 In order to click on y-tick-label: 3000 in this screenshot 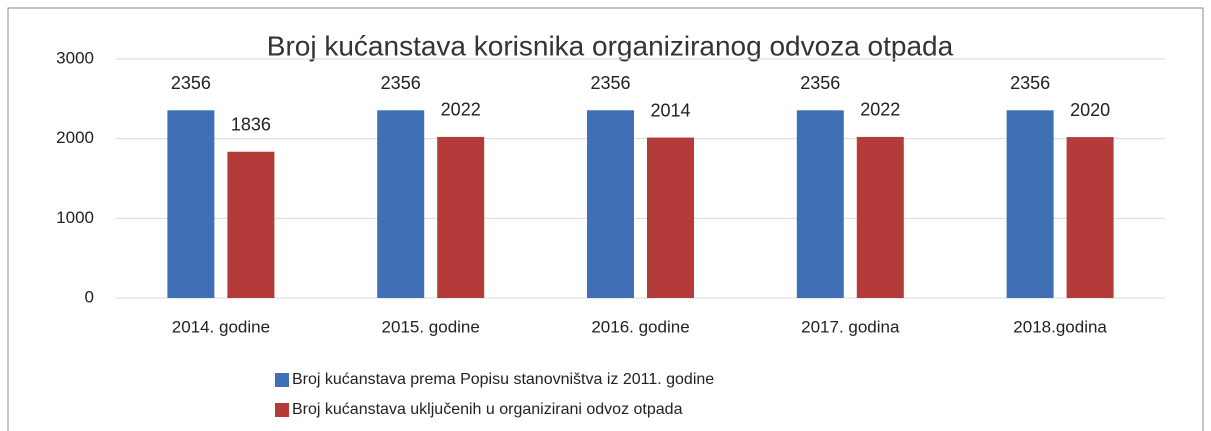, I will do `click(75, 57)`.